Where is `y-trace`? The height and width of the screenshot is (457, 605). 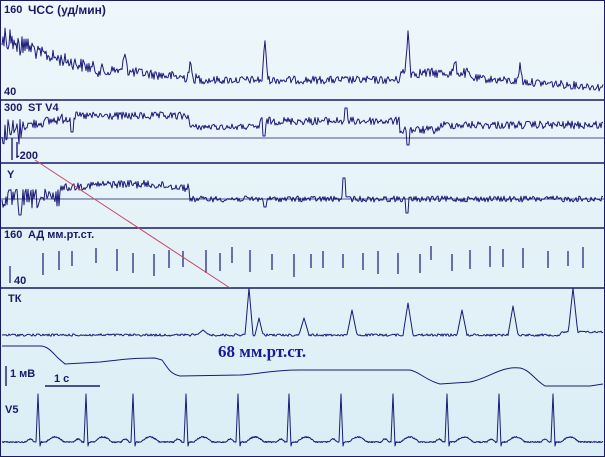
y-trace is located at coordinates (302, 196).